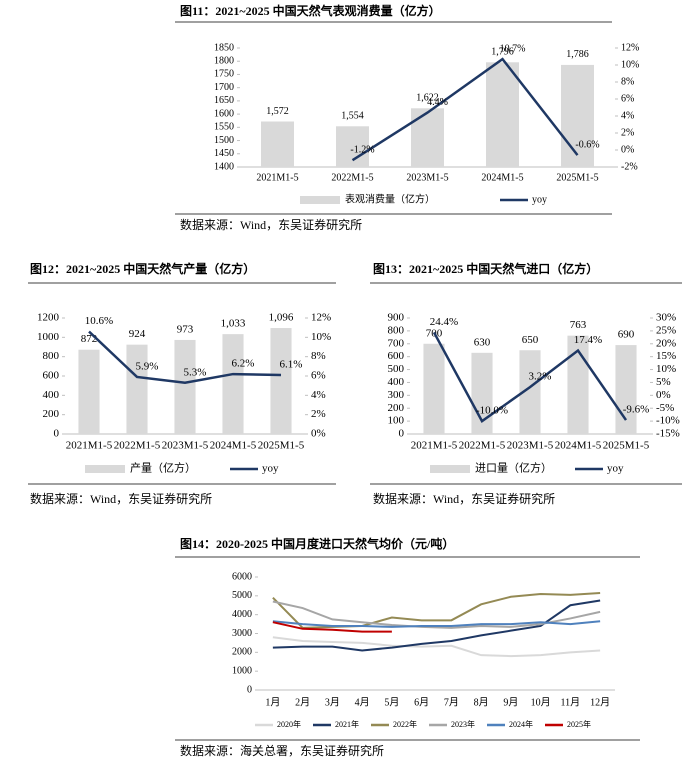 The image size is (700, 767). I want to click on y-tick-label: 1200, so click(48, 318).